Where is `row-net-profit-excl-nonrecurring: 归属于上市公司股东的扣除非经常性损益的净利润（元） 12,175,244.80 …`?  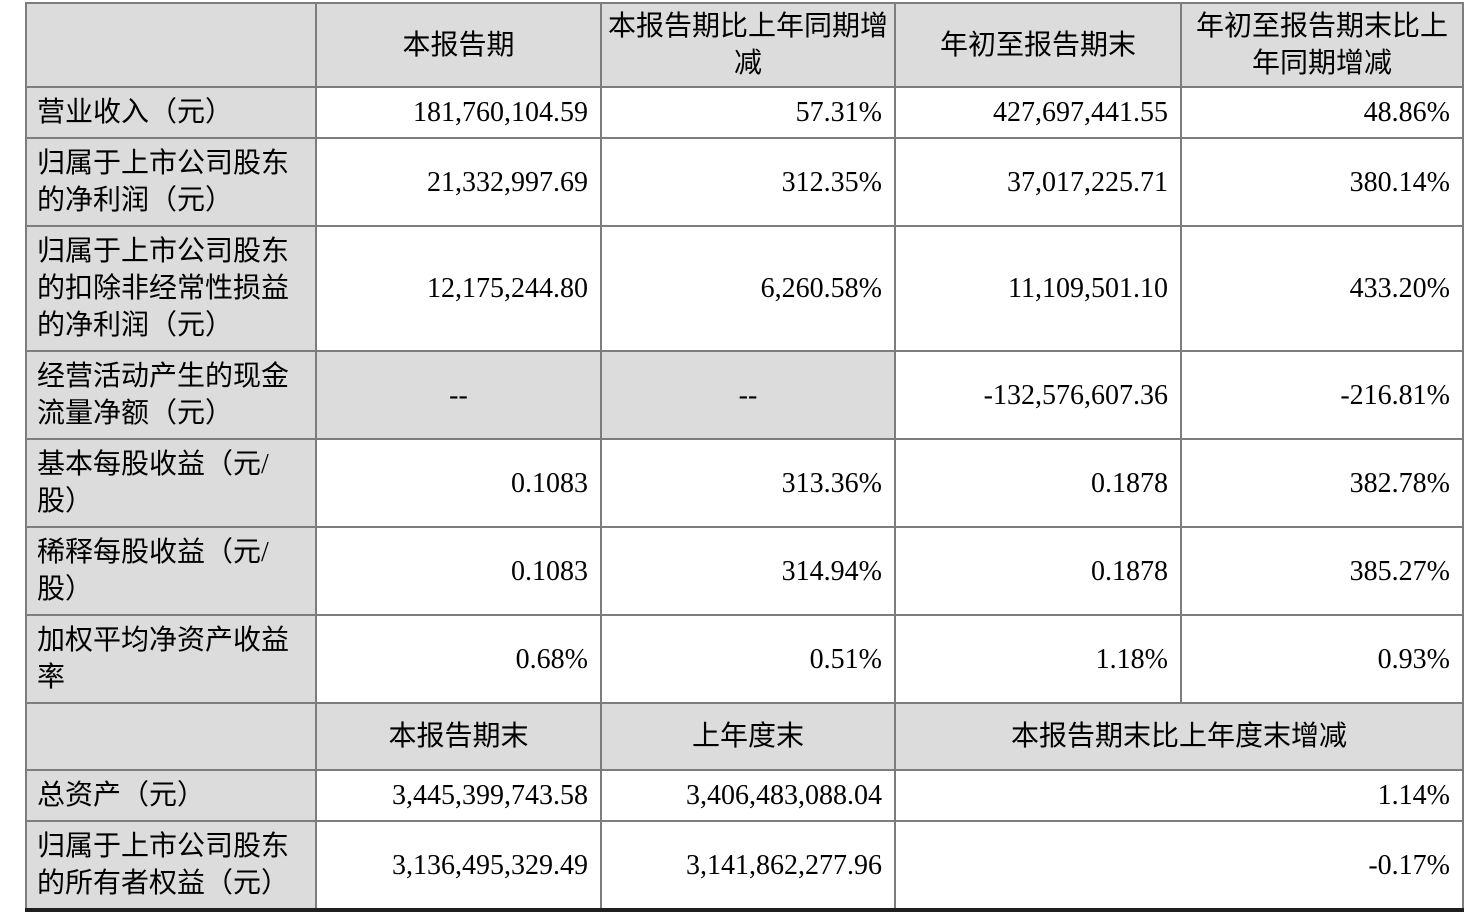
row-net-profit-excl-nonrecurring: 归属于上市公司股东的扣除非经常性损益的净利润（元） 12,175,244.80 … is located at coordinates (744, 288).